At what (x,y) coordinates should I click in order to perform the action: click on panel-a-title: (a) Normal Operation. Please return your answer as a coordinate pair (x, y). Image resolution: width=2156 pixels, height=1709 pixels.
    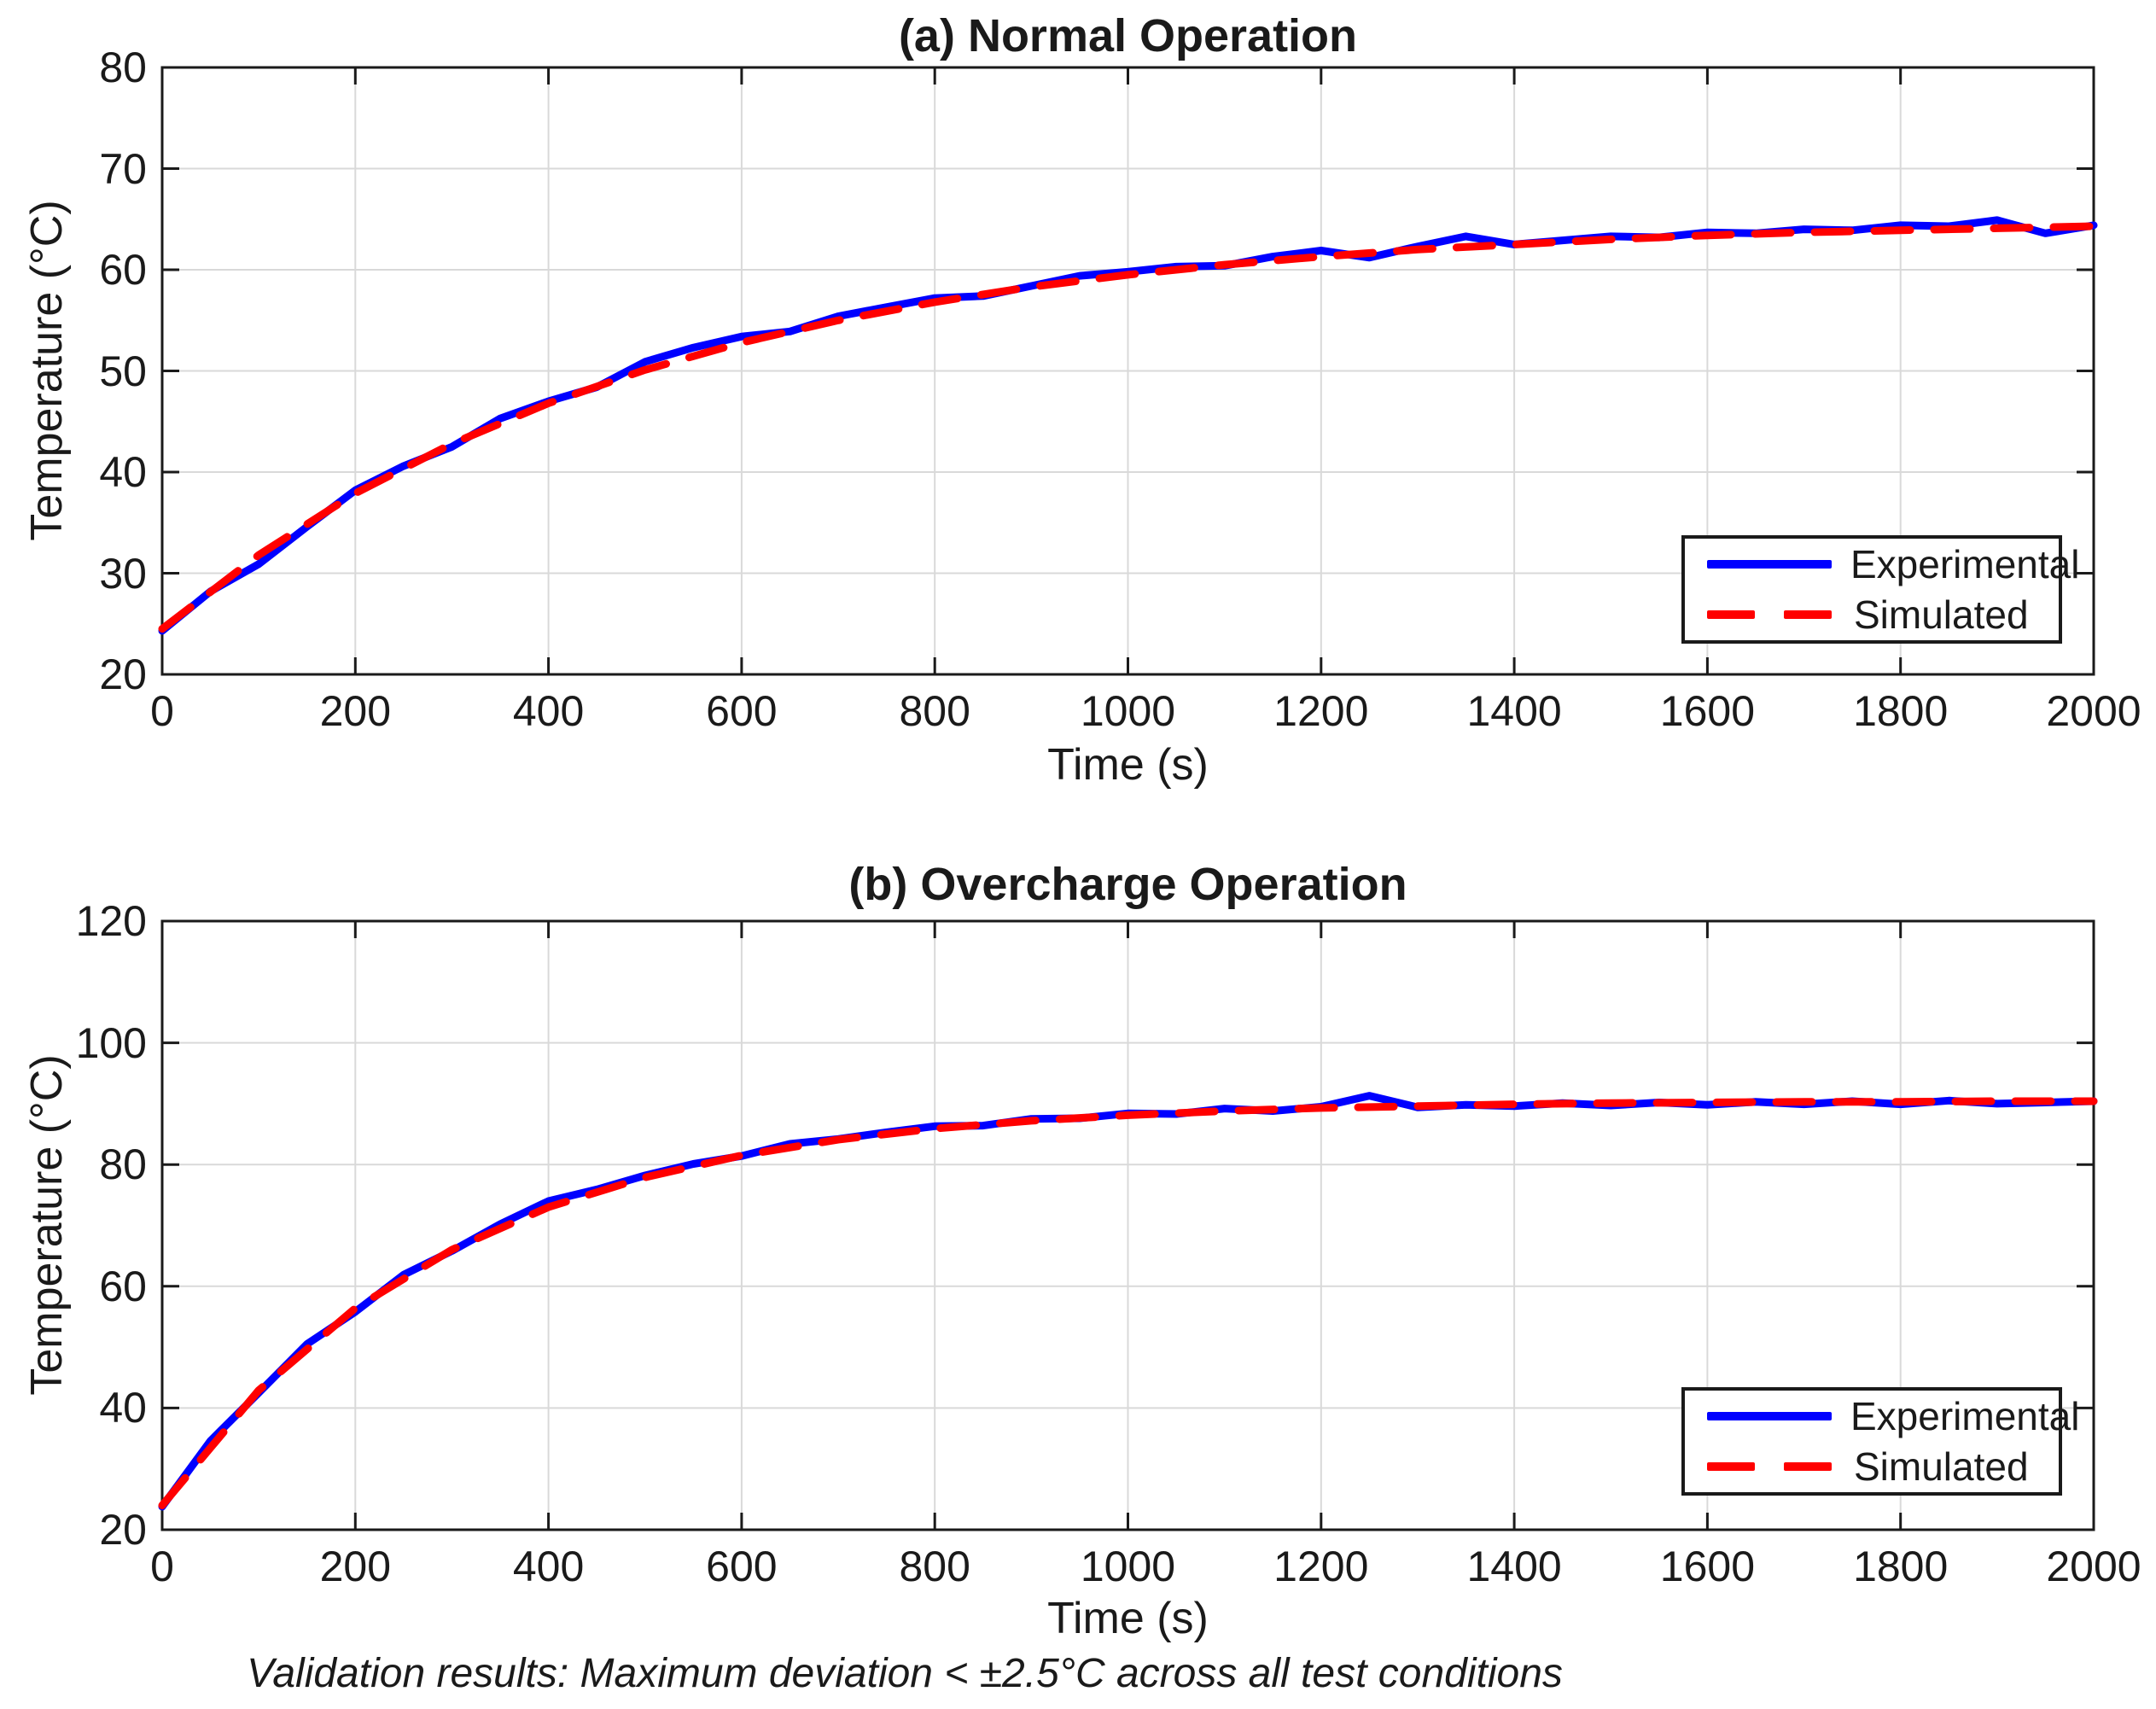
    Looking at the image, I should click on (1128, 35).